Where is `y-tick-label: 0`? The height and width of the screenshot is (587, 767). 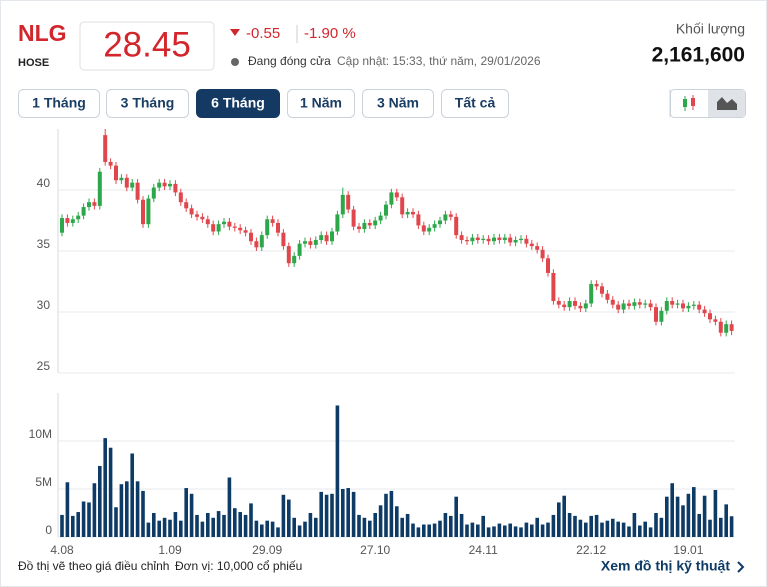
y-tick-label: 0 is located at coordinates (48, 530).